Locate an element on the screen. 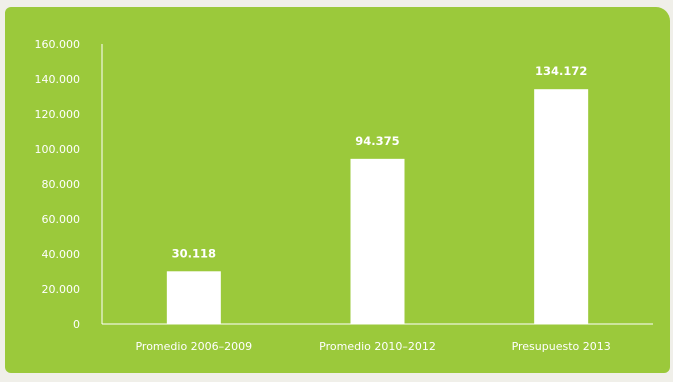 This screenshot has width=673, height=382. y-tick-label: 80.000 is located at coordinates (61, 184).